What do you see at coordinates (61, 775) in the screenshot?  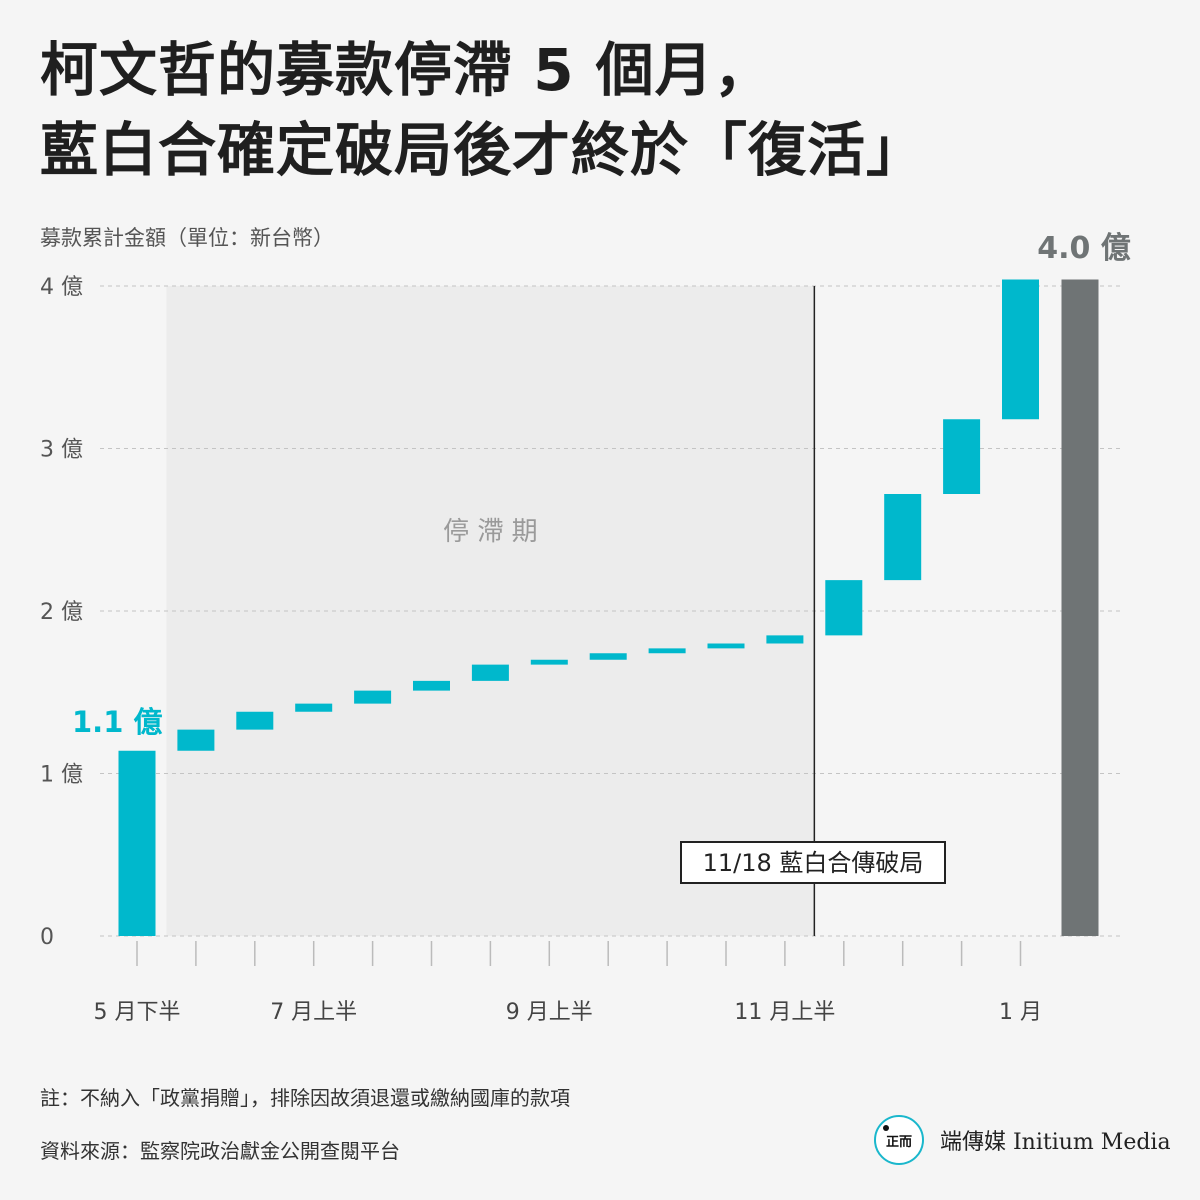 I see `y-tick-label-1: 1 億` at bounding box center [61, 775].